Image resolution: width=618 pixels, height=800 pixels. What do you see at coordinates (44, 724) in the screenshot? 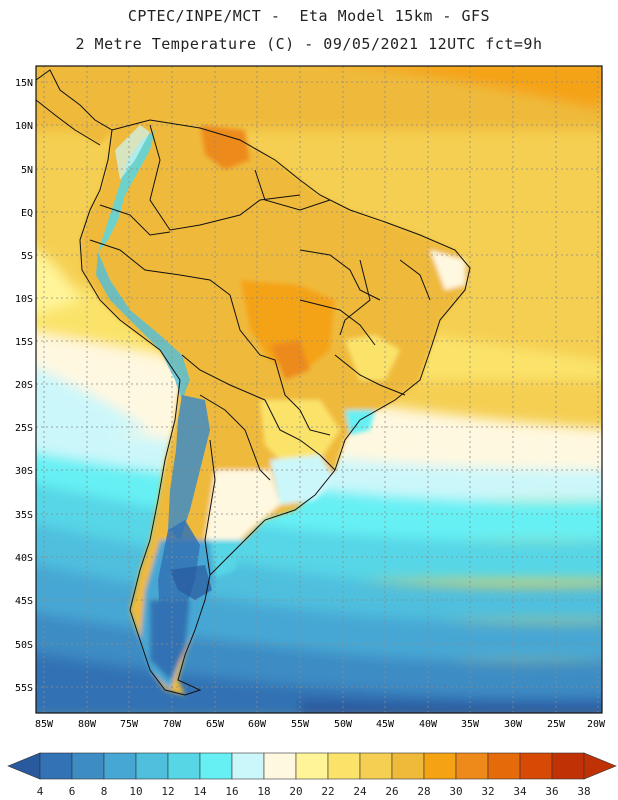
I see `lon-label: 85W` at bounding box center [44, 724].